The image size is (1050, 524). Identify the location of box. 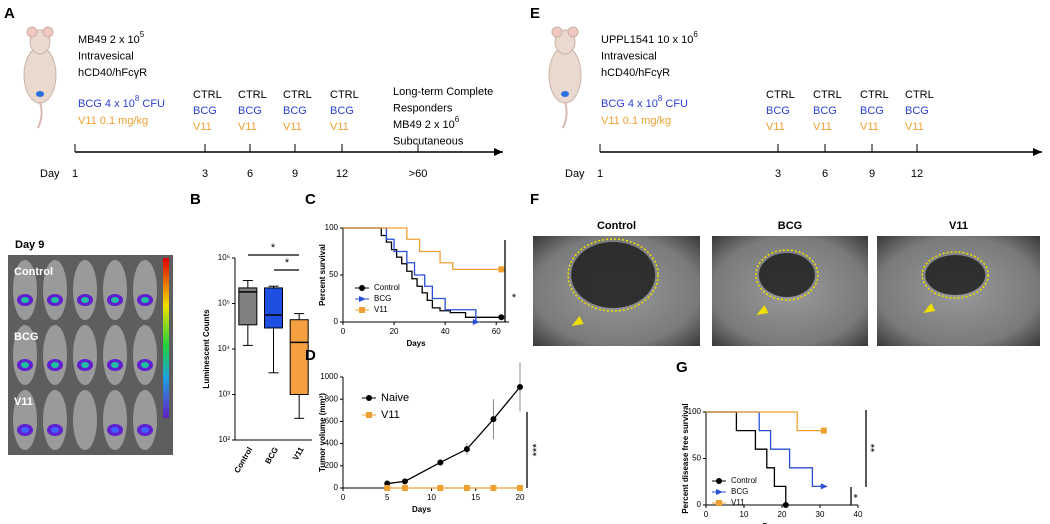
(299, 357).